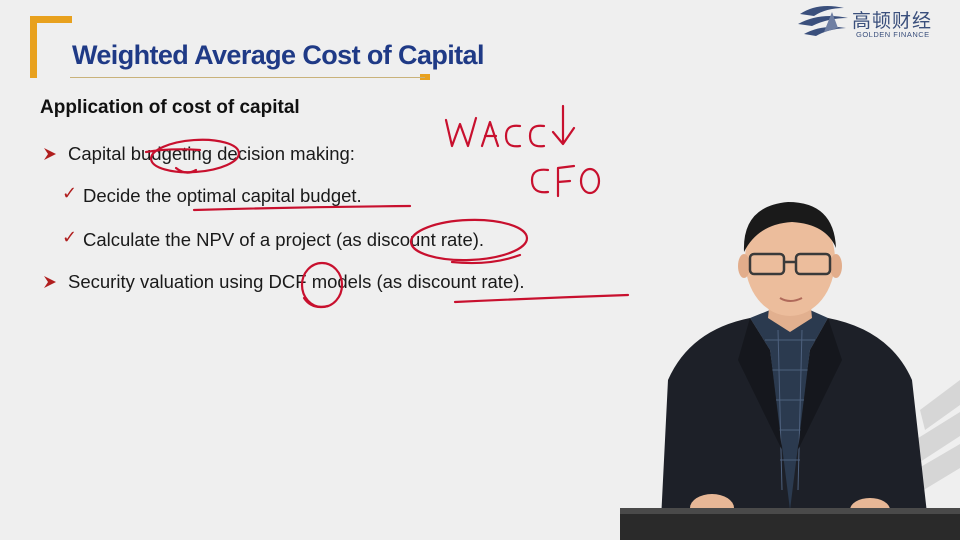 This screenshot has width=960, height=540. What do you see at coordinates (247, 77) in the screenshot?
I see `title-underline` at bounding box center [247, 77].